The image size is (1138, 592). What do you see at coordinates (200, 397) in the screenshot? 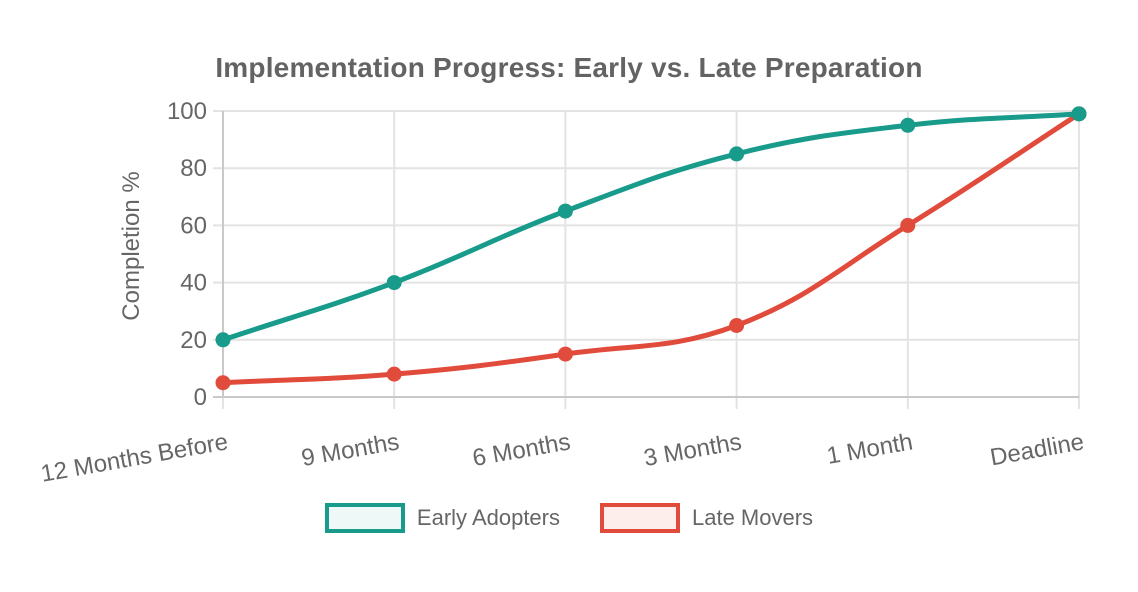
I see `y-tick-label: 0` at bounding box center [200, 397].